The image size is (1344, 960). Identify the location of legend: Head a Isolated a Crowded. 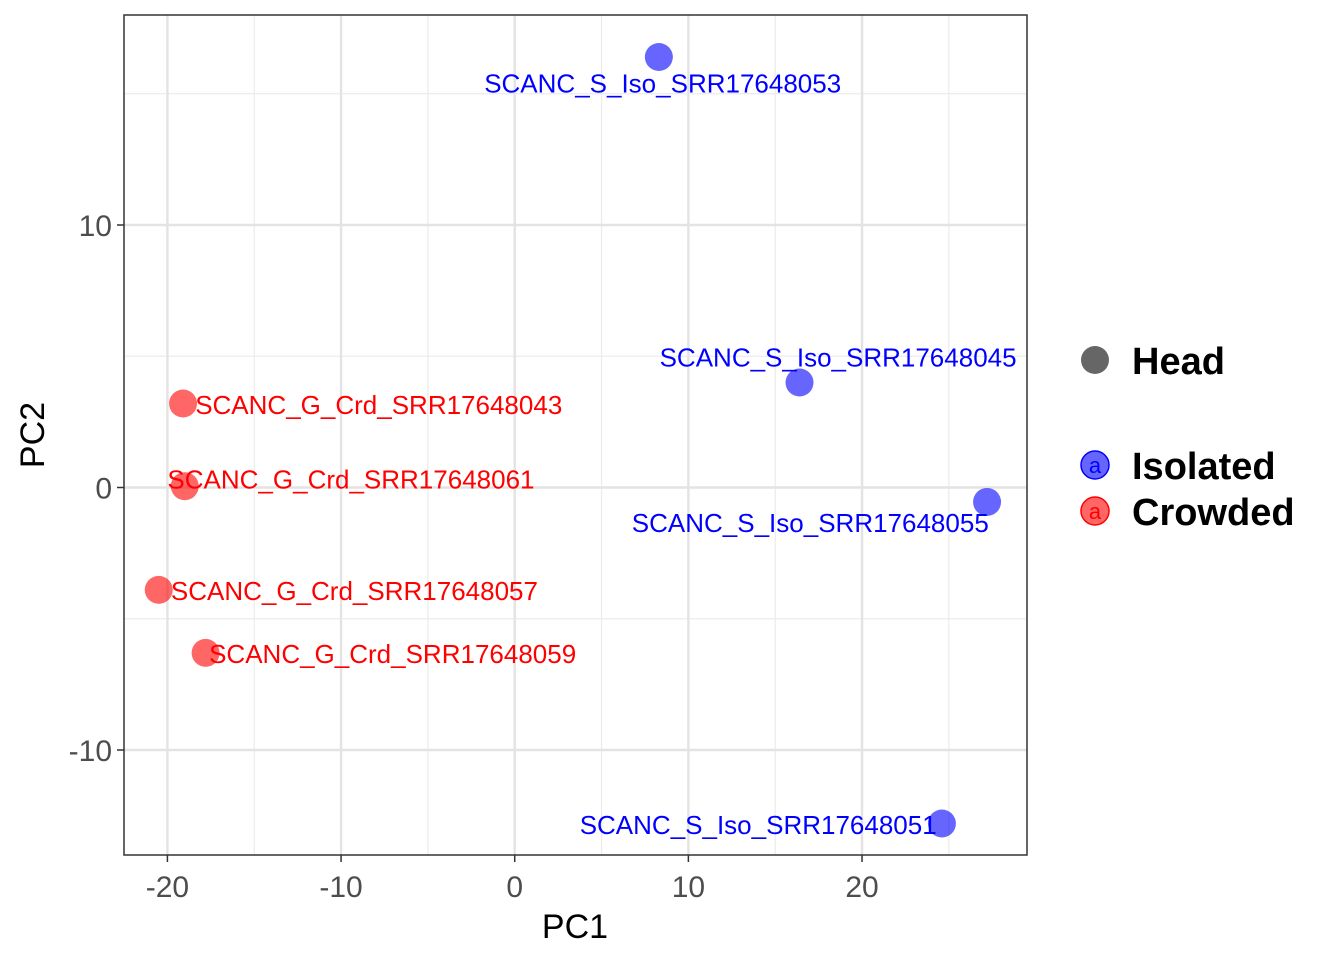
(1187, 437).